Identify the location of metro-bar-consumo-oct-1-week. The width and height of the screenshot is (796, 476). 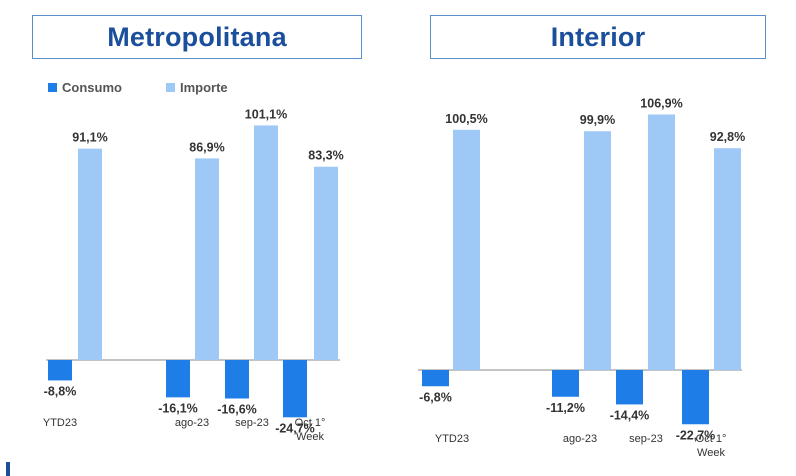
(295, 389).